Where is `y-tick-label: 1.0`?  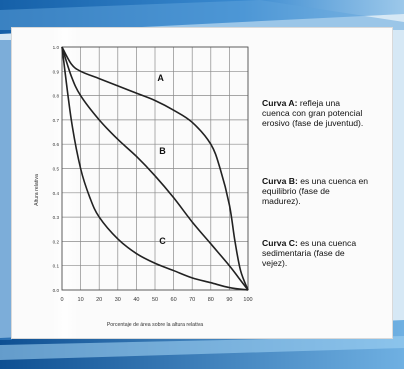
y-tick-label: 1.0 is located at coordinates (56, 47).